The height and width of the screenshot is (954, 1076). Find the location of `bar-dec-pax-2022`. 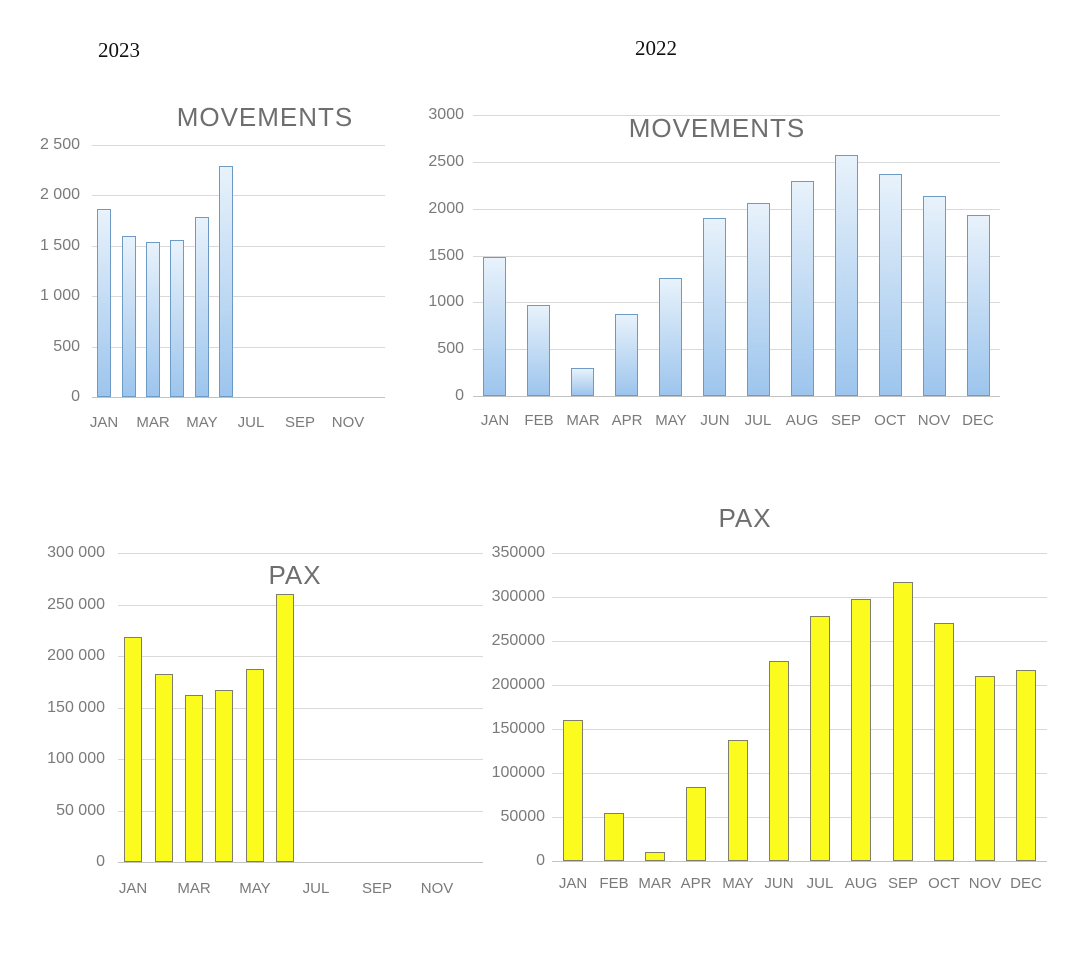

bar-dec-pax-2022 is located at coordinates (1026, 765).